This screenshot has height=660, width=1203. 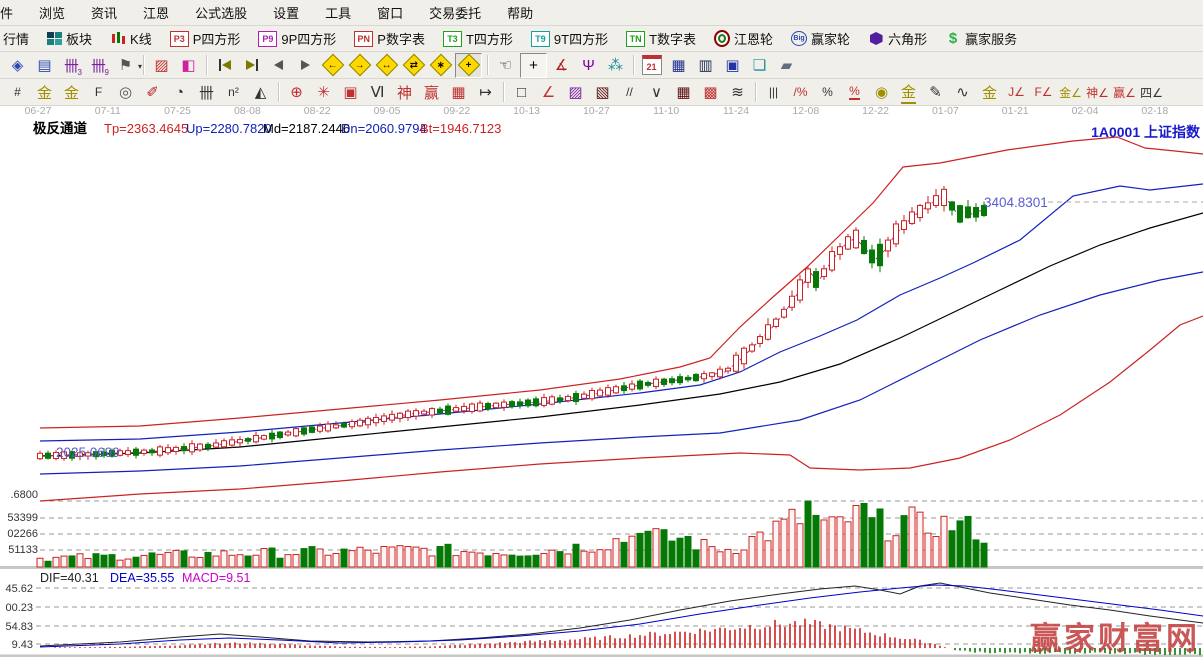 What do you see at coordinates (569, 39) in the screenshot?
I see `nine-t-square-button: T9 9T四方形` at bounding box center [569, 39].